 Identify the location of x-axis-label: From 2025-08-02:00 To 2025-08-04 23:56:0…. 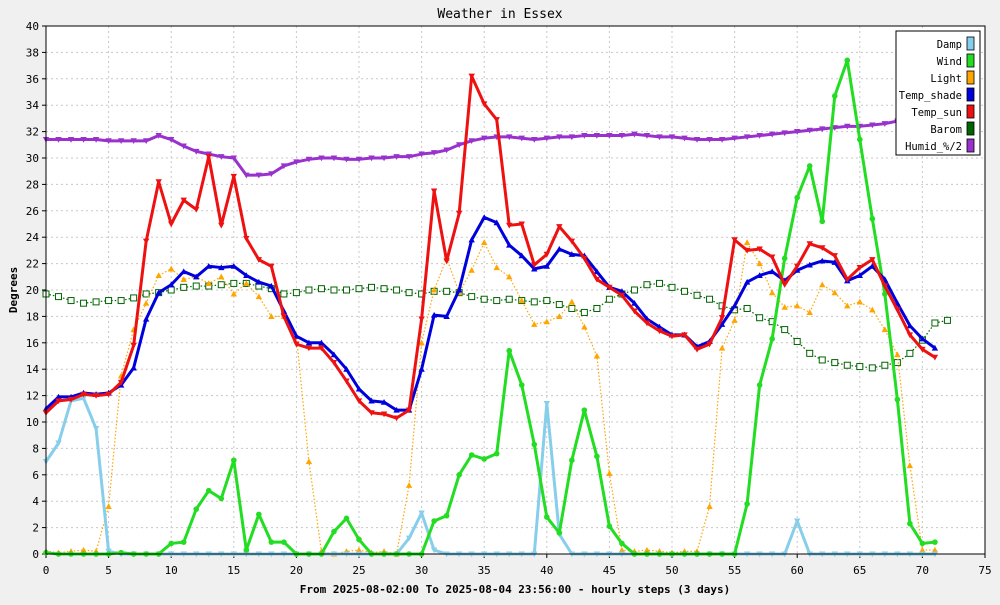
(515, 589).